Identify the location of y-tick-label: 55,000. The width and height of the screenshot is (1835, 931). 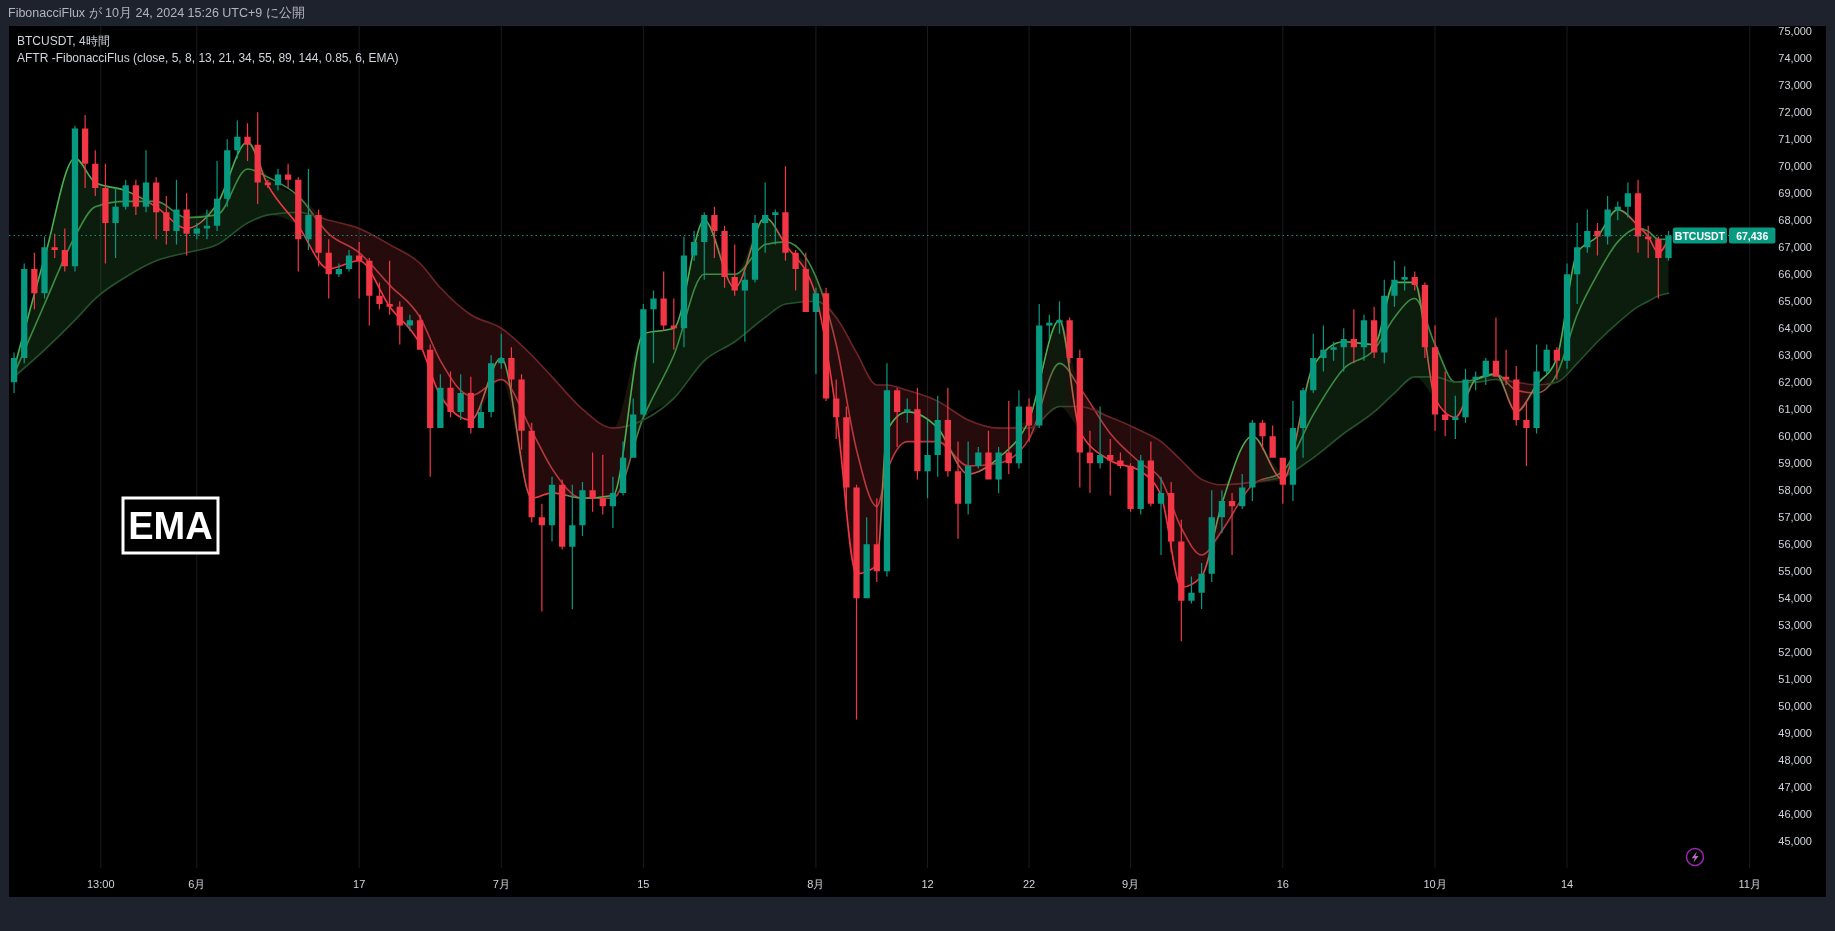
(1795, 571).